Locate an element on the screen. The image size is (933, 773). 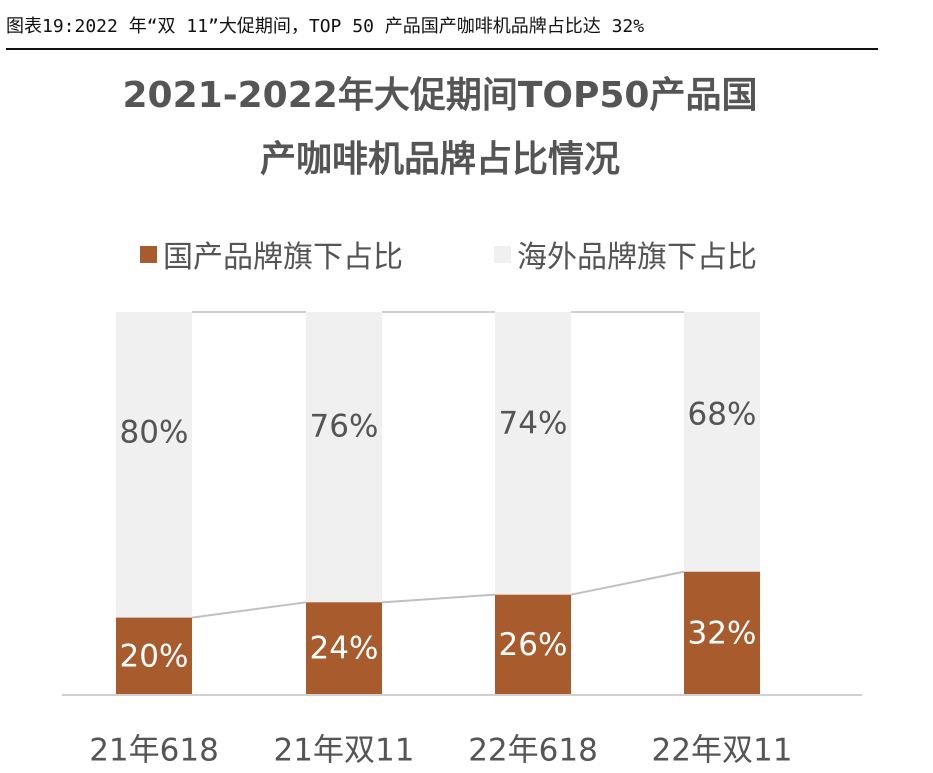
data-label-domestic-3: 26% is located at coordinates (533, 645).